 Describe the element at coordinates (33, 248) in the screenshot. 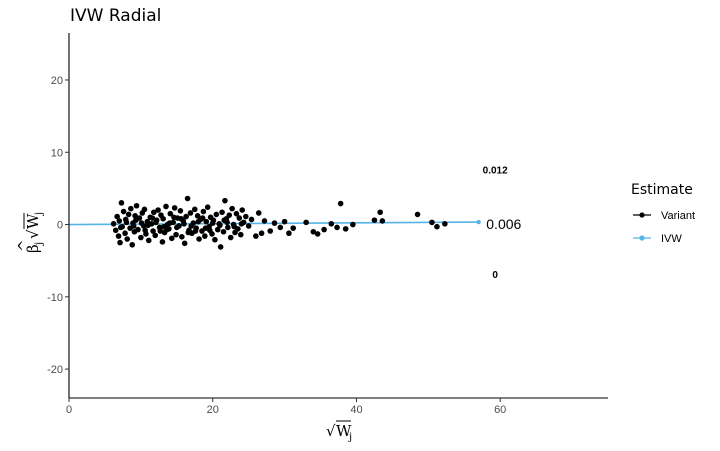

I see `y-axis-beta: β` at that location.